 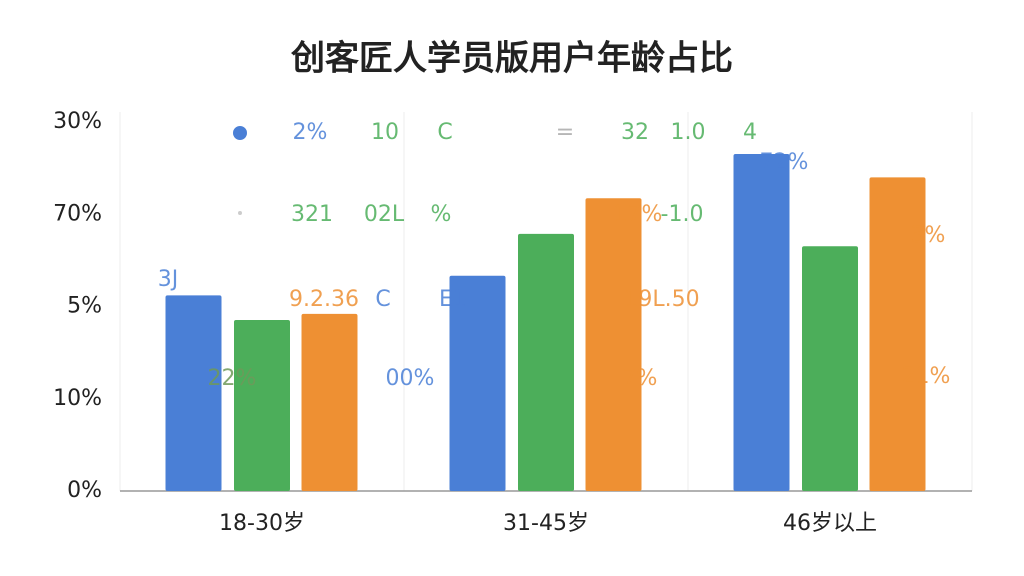 What do you see at coordinates (84, 490) in the screenshot?
I see `y-tick-label: 0%` at bounding box center [84, 490].